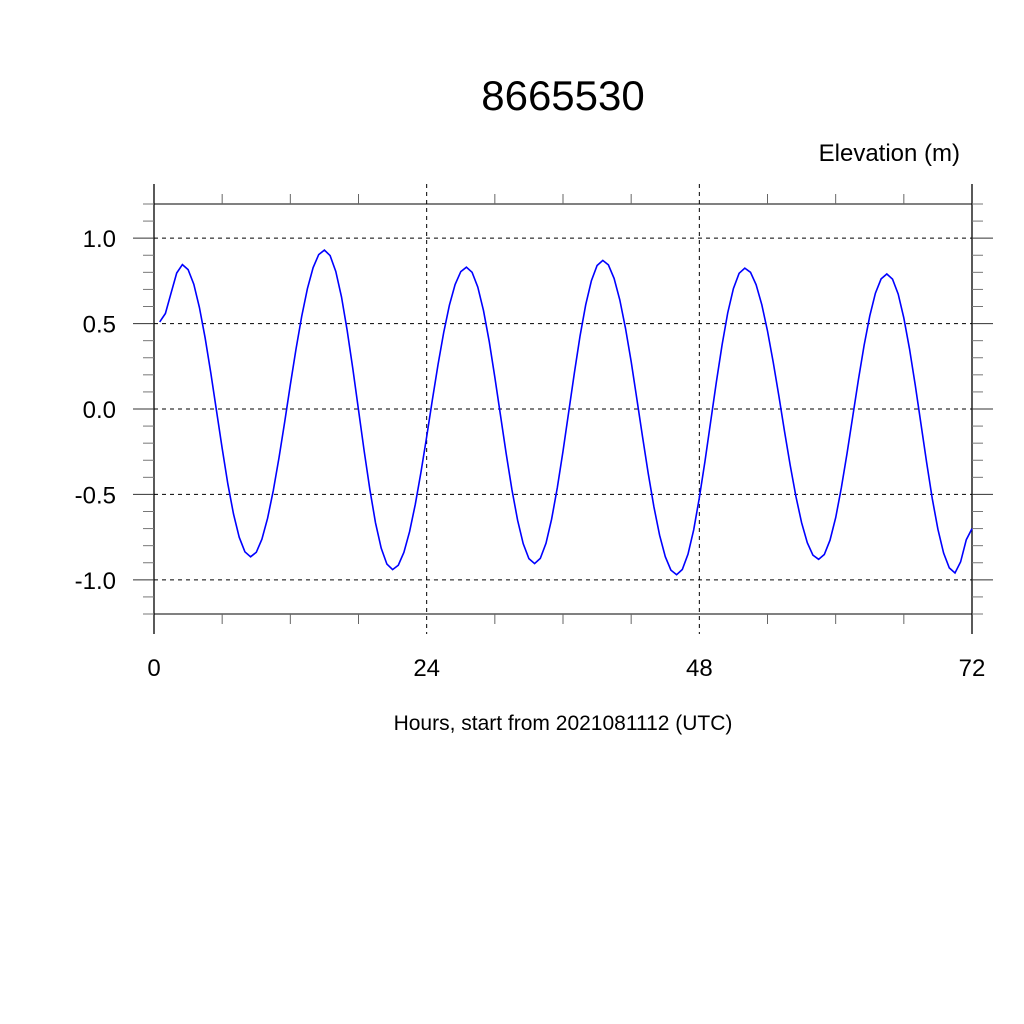  Describe the element at coordinates (95, 581) in the screenshot. I see `y-tick-label: -1.0` at that location.